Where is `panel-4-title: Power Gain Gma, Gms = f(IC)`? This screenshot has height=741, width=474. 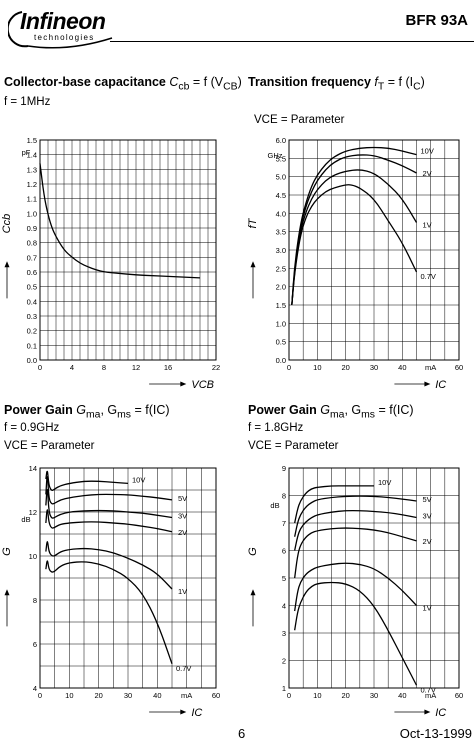
panel-4-title: Power Gain Gma, Gms = f(IC) is located at coordinates (331, 412).